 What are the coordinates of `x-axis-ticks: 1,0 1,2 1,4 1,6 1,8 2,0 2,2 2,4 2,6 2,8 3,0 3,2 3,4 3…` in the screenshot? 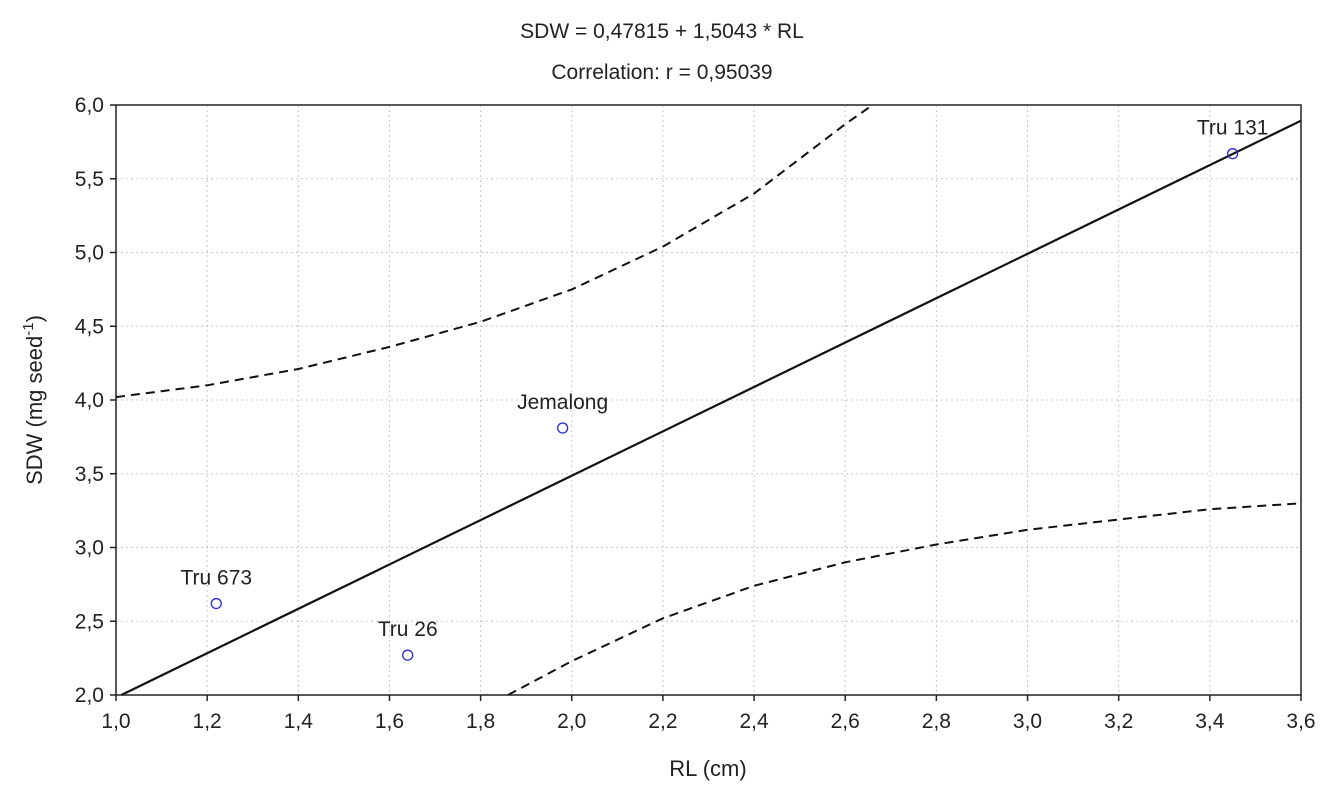 It's located at (708, 714).